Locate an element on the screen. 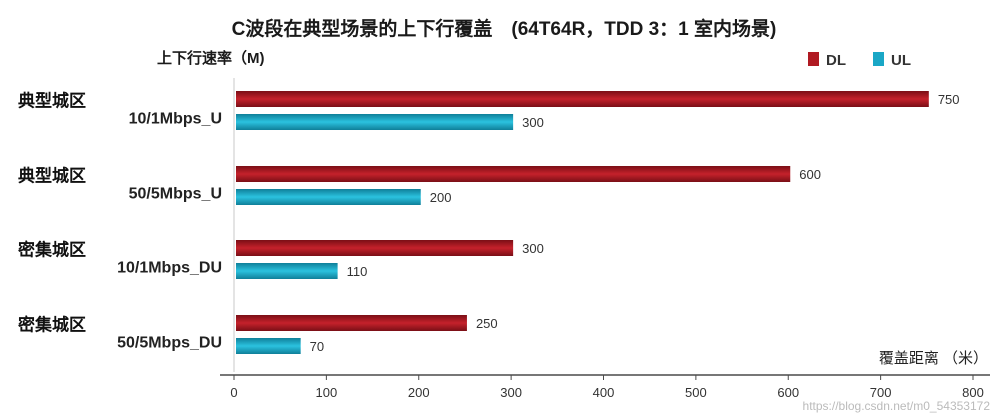 This screenshot has width=1008, height=419. category-rate-label: 50/5Mbps_U is located at coordinates (175, 194).